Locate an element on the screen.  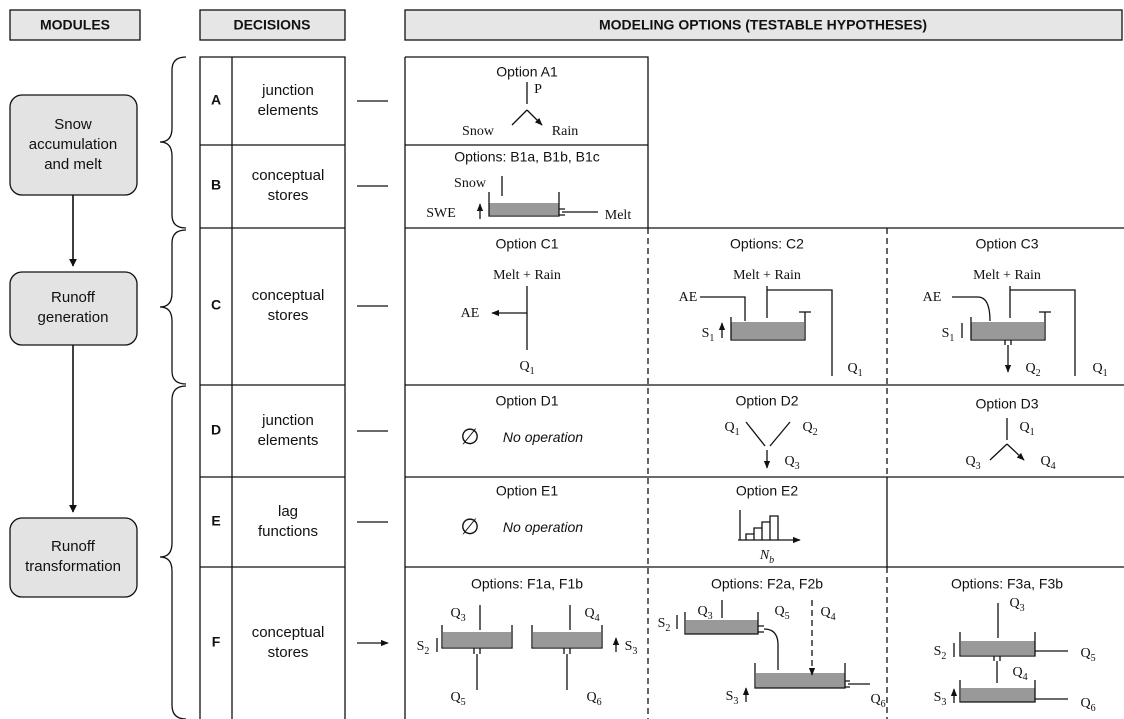
option-title: Options: F2a, F2b is located at coordinates (767, 584).